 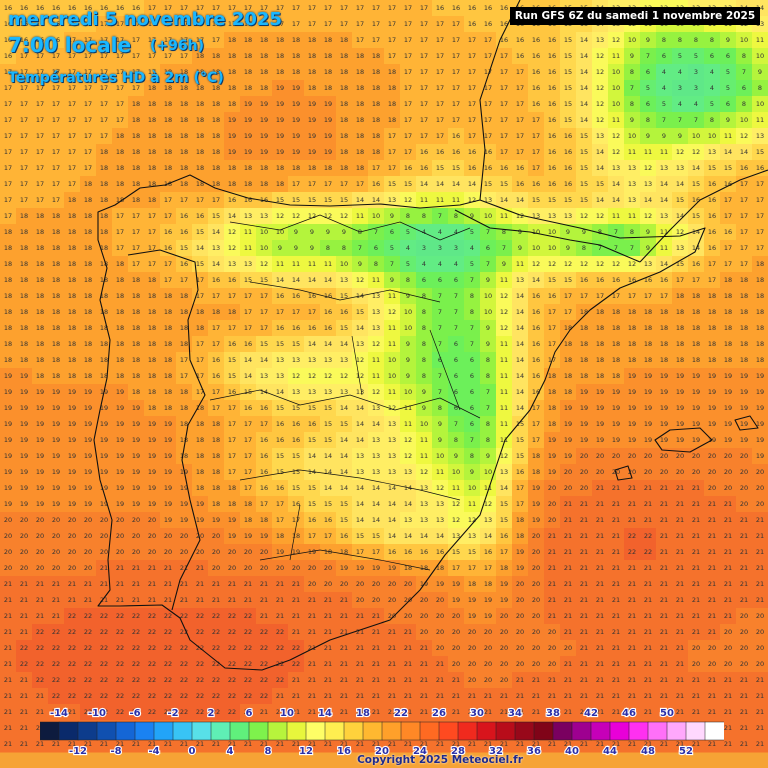 What do you see at coordinates (536, 360) in the screenshot?
I see `temperature-value: 16` at bounding box center [536, 360].